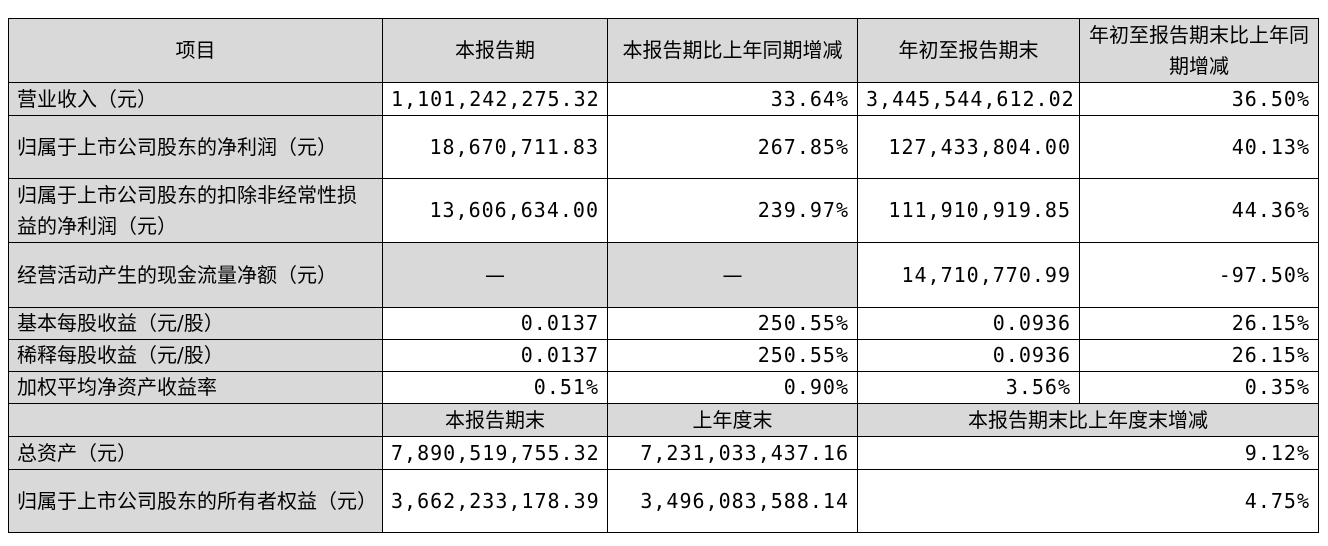 The image size is (1328, 546). Describe the element at coordinates (195, 210) in the screenshot. I see `row-label: 归属于上市公司股东的扣除非经常性损益的净利润（元）` at that location.